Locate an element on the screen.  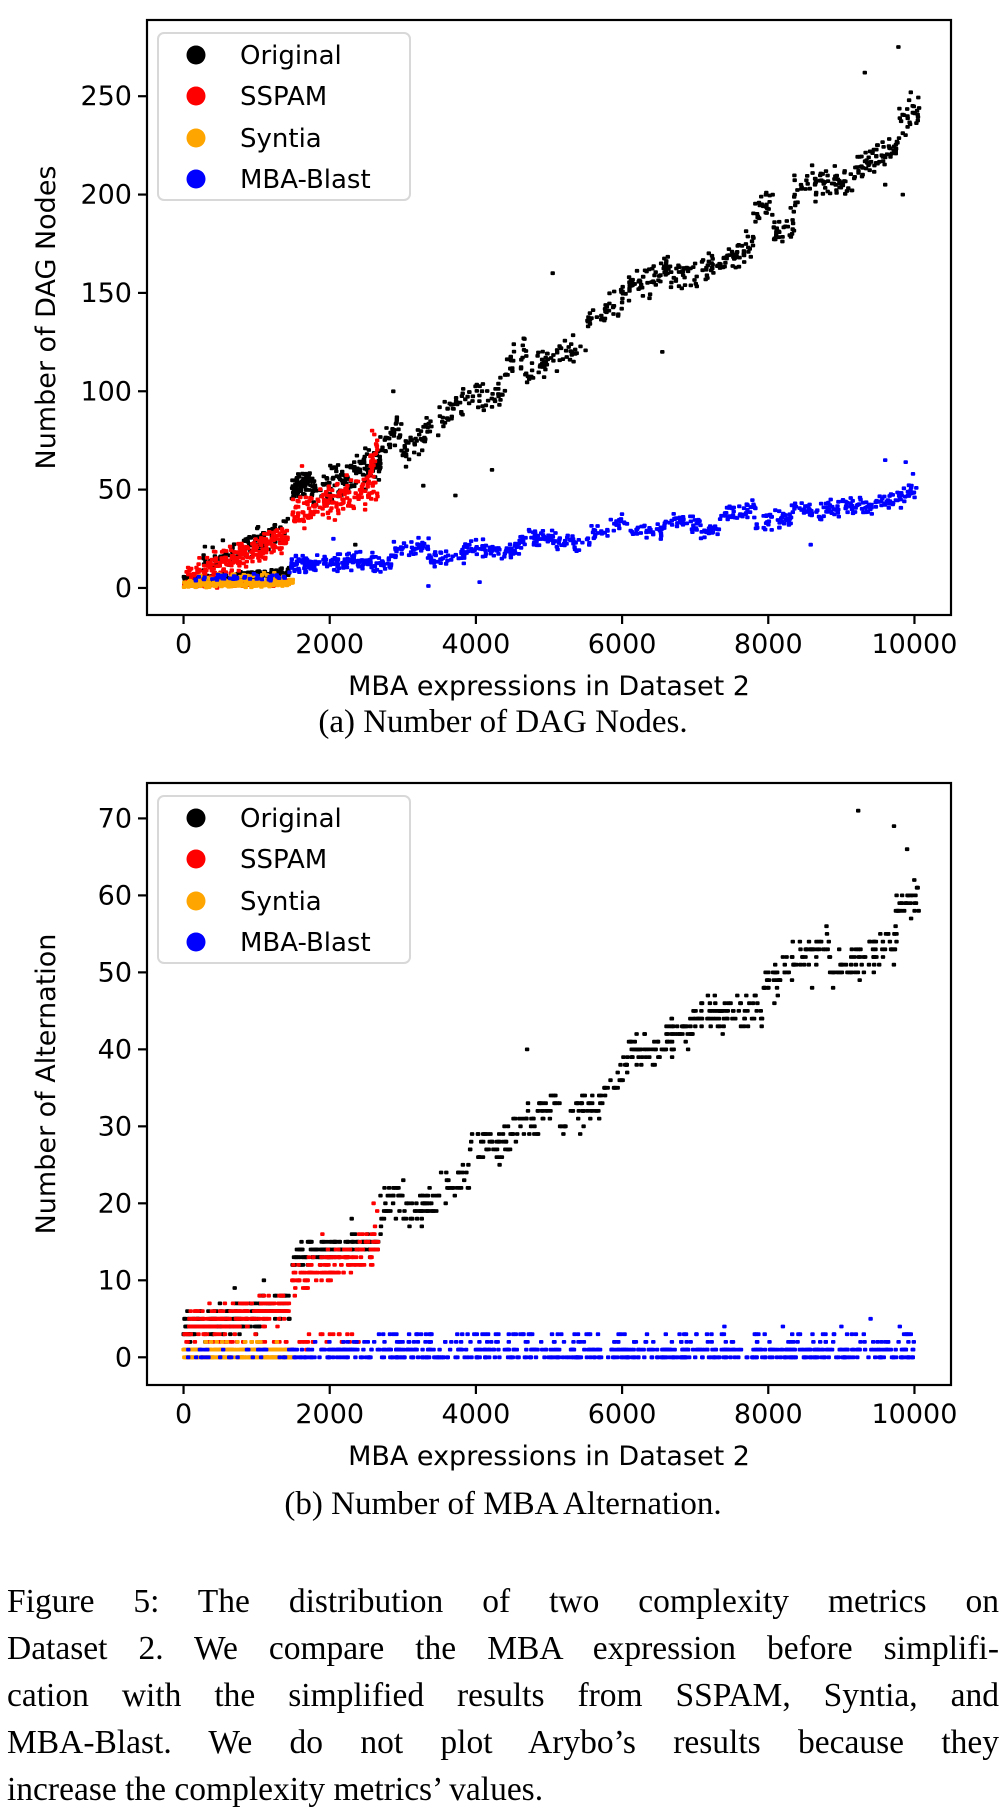
y-tick-label: 30 is located at coordinates (115, 1126).